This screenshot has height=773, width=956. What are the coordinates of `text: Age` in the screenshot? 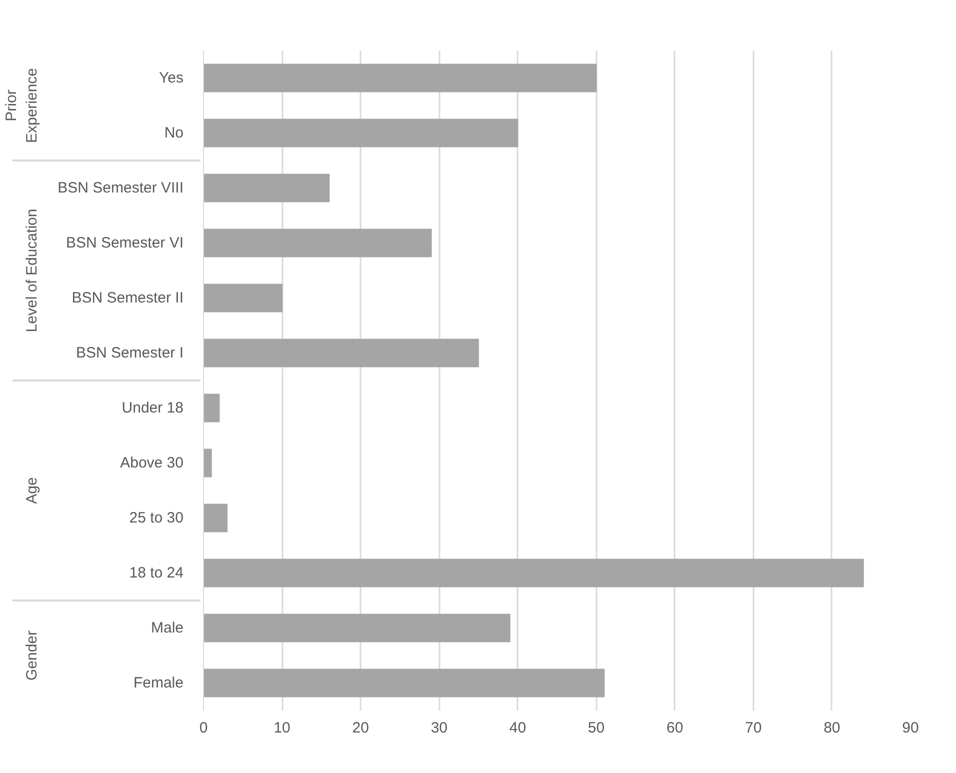 It's located at (32, 490).